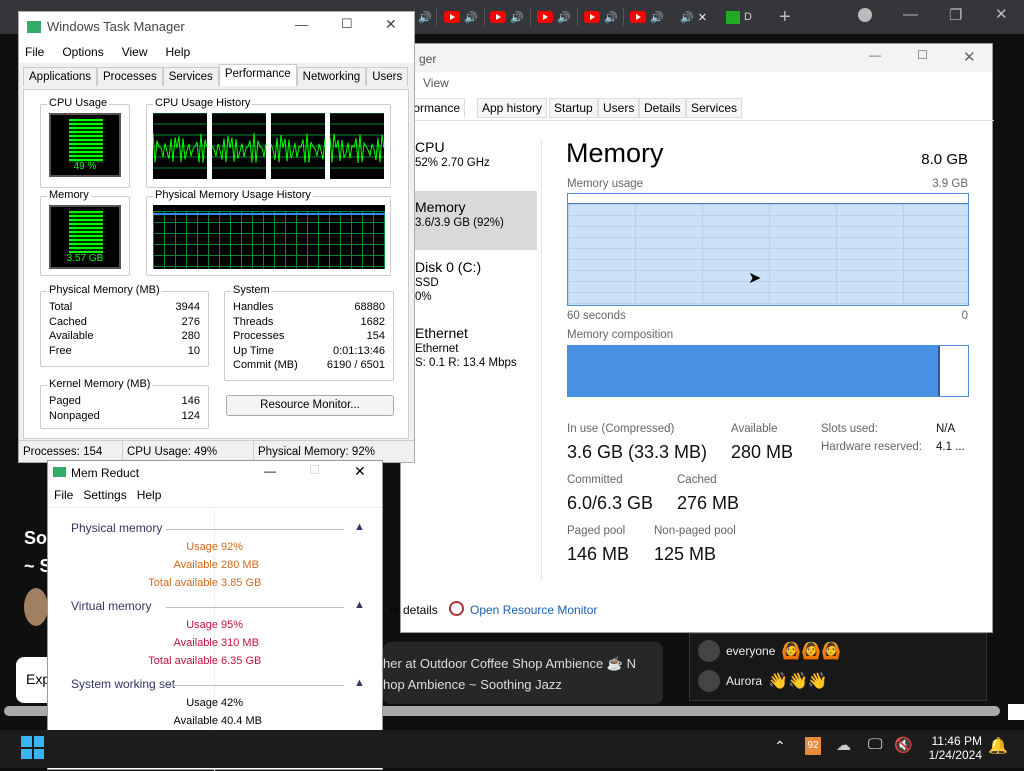 The image size is (1024, 771). Describe the element at coordinates (452, 154) in the screenshot. I see `sidebar-item-cpu: CPU 52% 2.70 GHz` at that location.